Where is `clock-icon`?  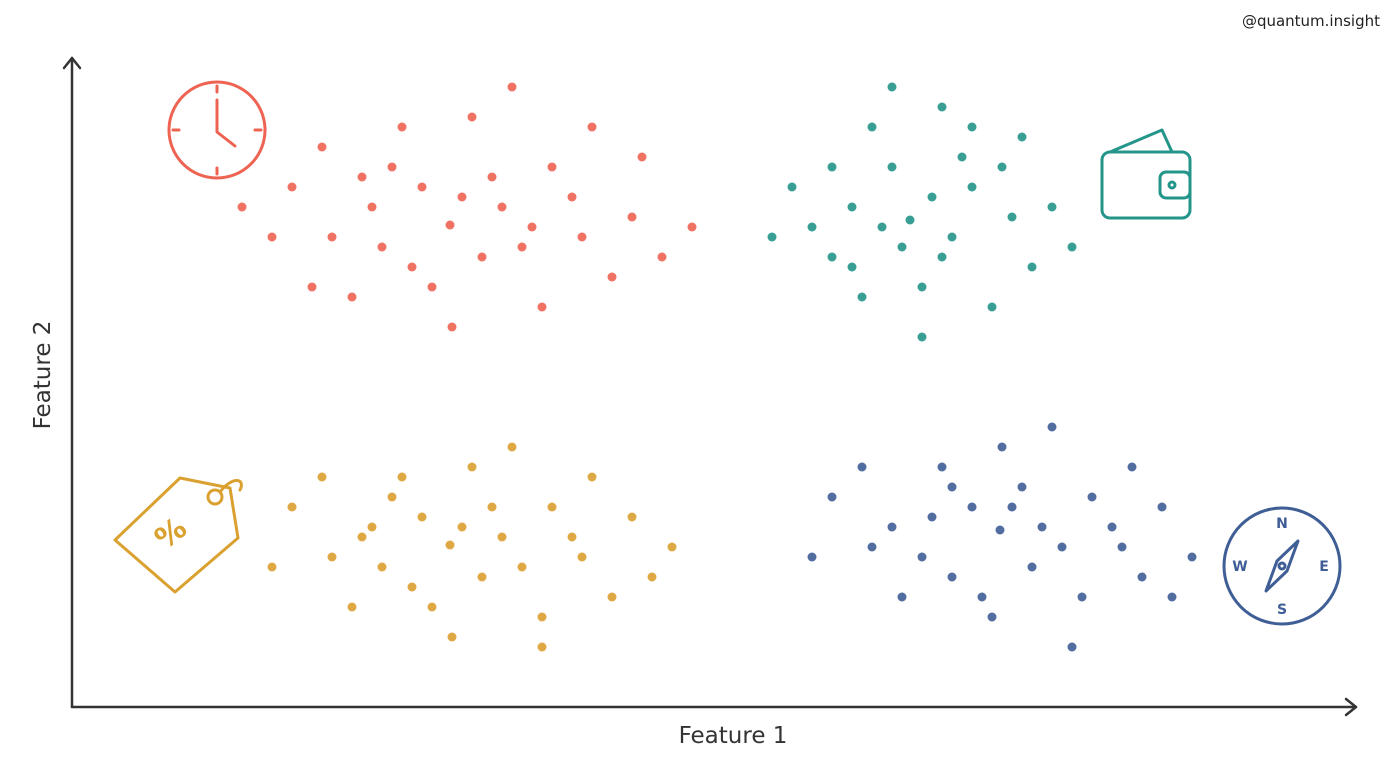
clock-icon is located at coordinates (217, 130).